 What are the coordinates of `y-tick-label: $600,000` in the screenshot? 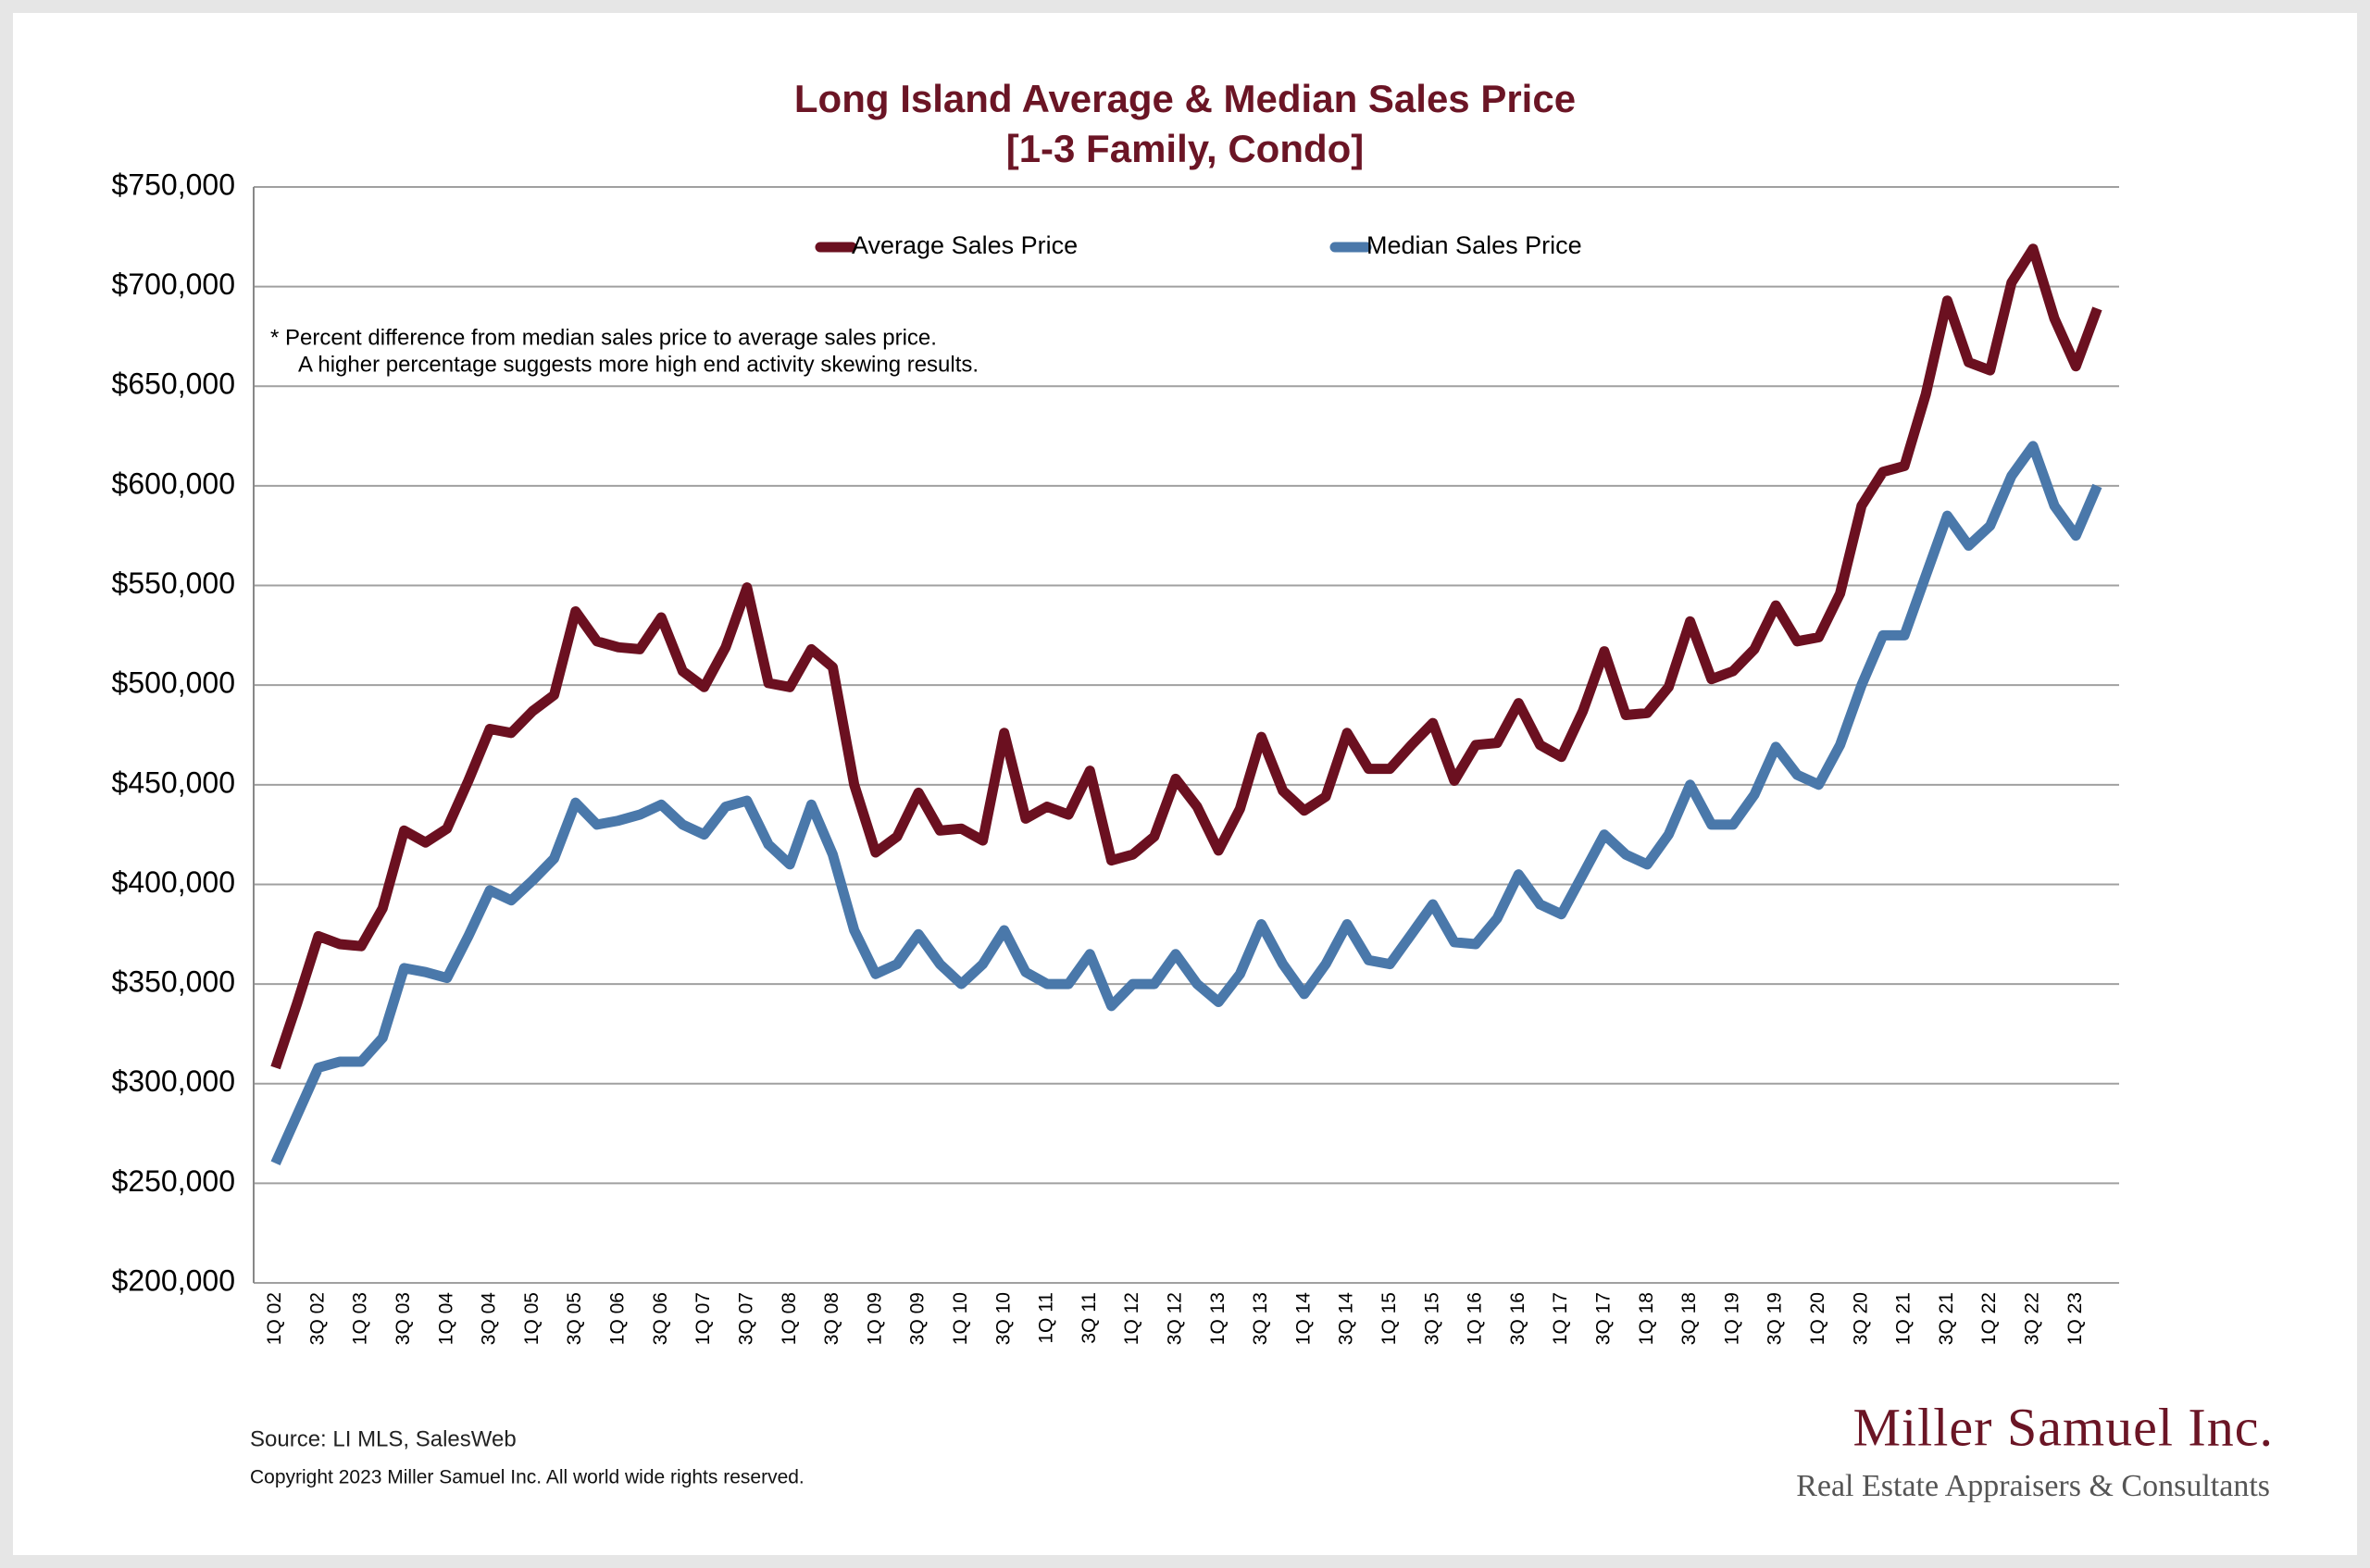 It's located at (173, 483).